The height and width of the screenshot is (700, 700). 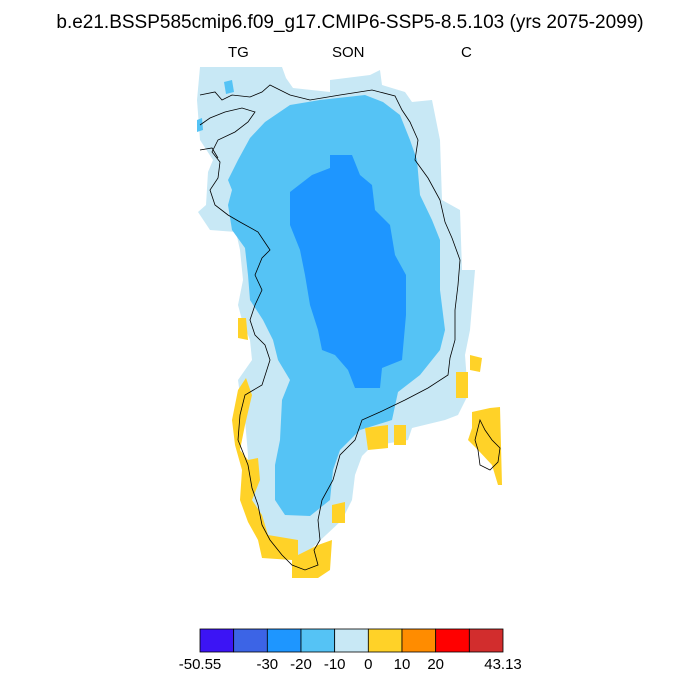 I want to click on season-label: SON, so click(x=348, y=52).